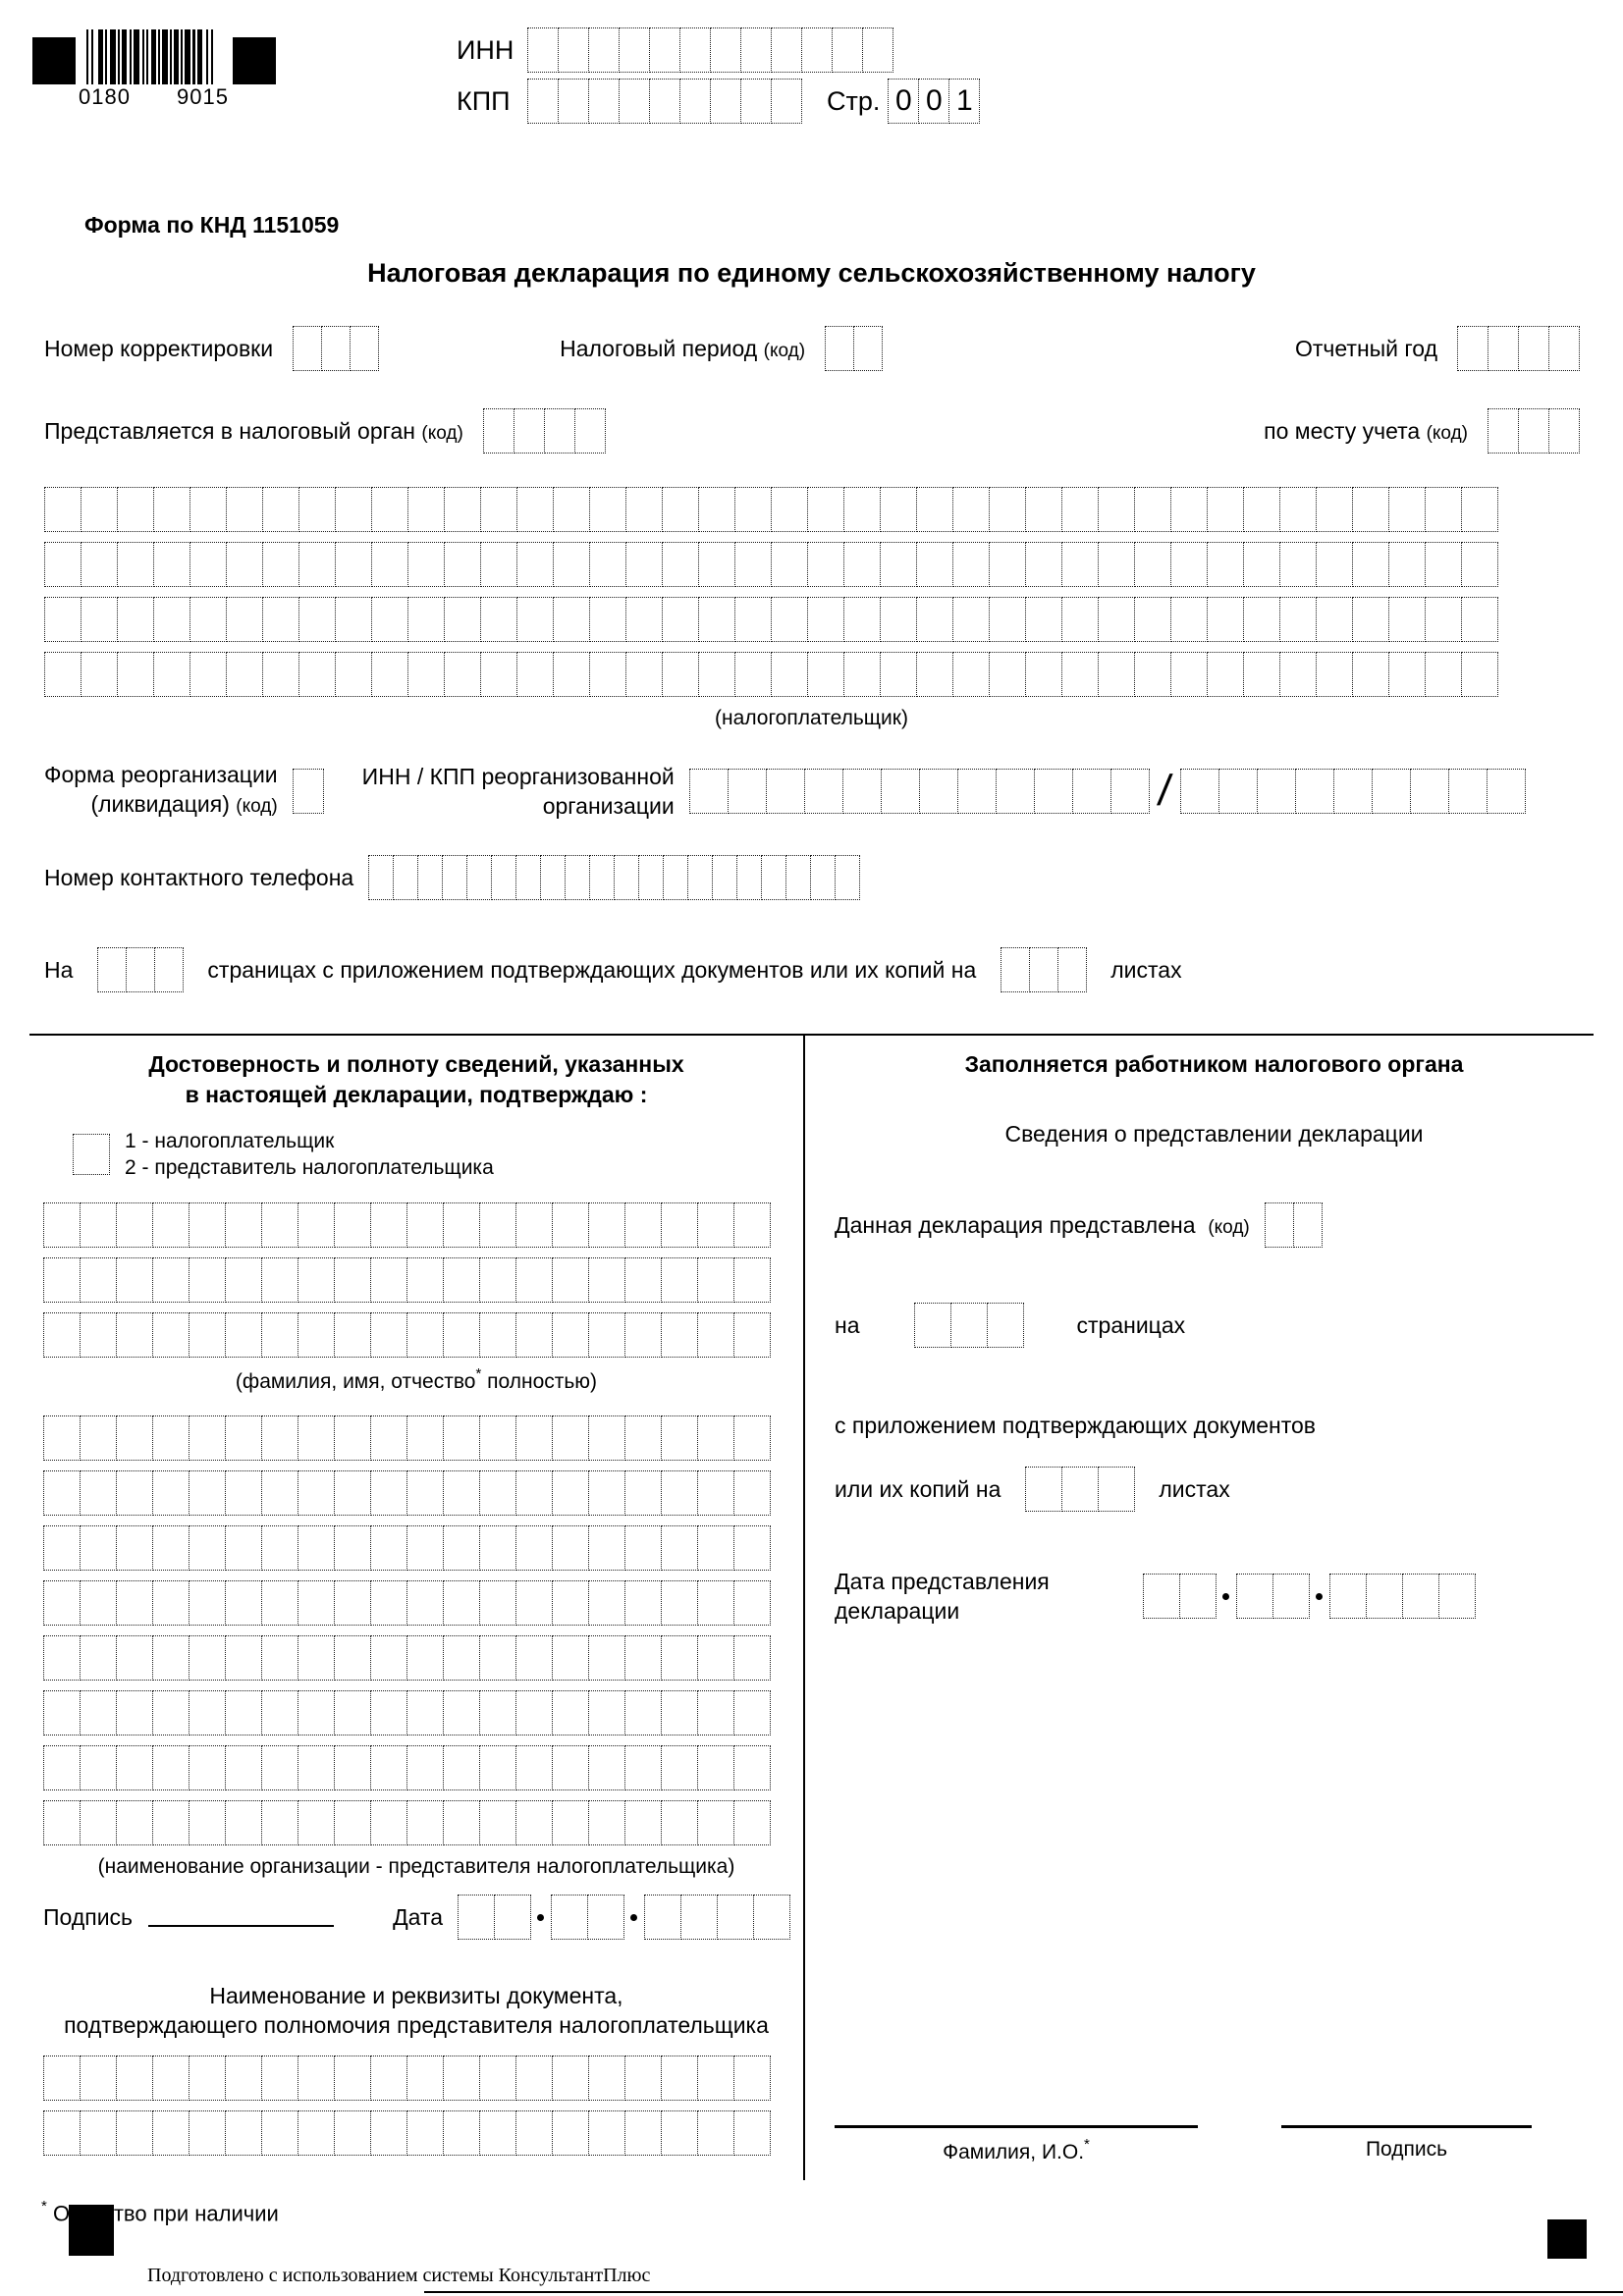 This screenshot has width=1623, height=2296. Describe the element at coordinates (1352, 791) in the screenshot. I see `reorg-kpp-field` at that location.